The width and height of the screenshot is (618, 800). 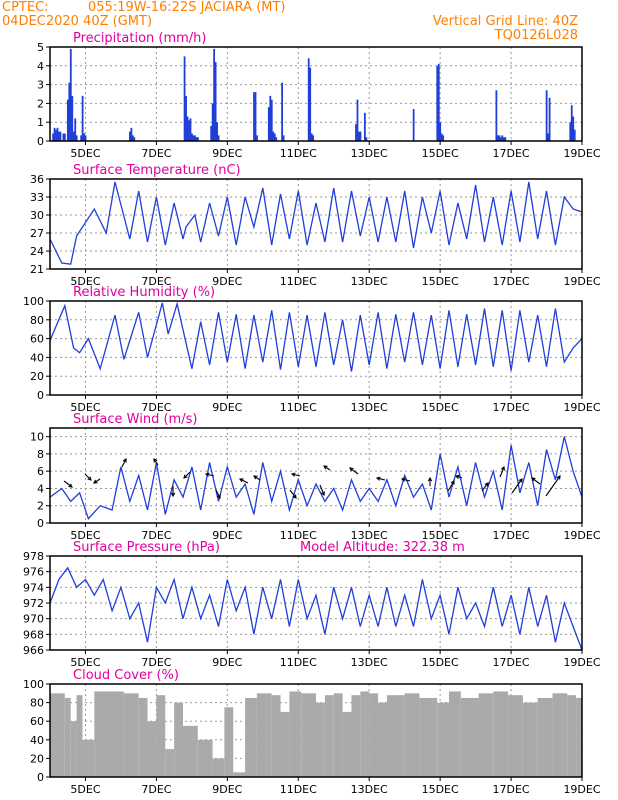 I want to click on y-tick-label: 33, so click(x=37, y=197).